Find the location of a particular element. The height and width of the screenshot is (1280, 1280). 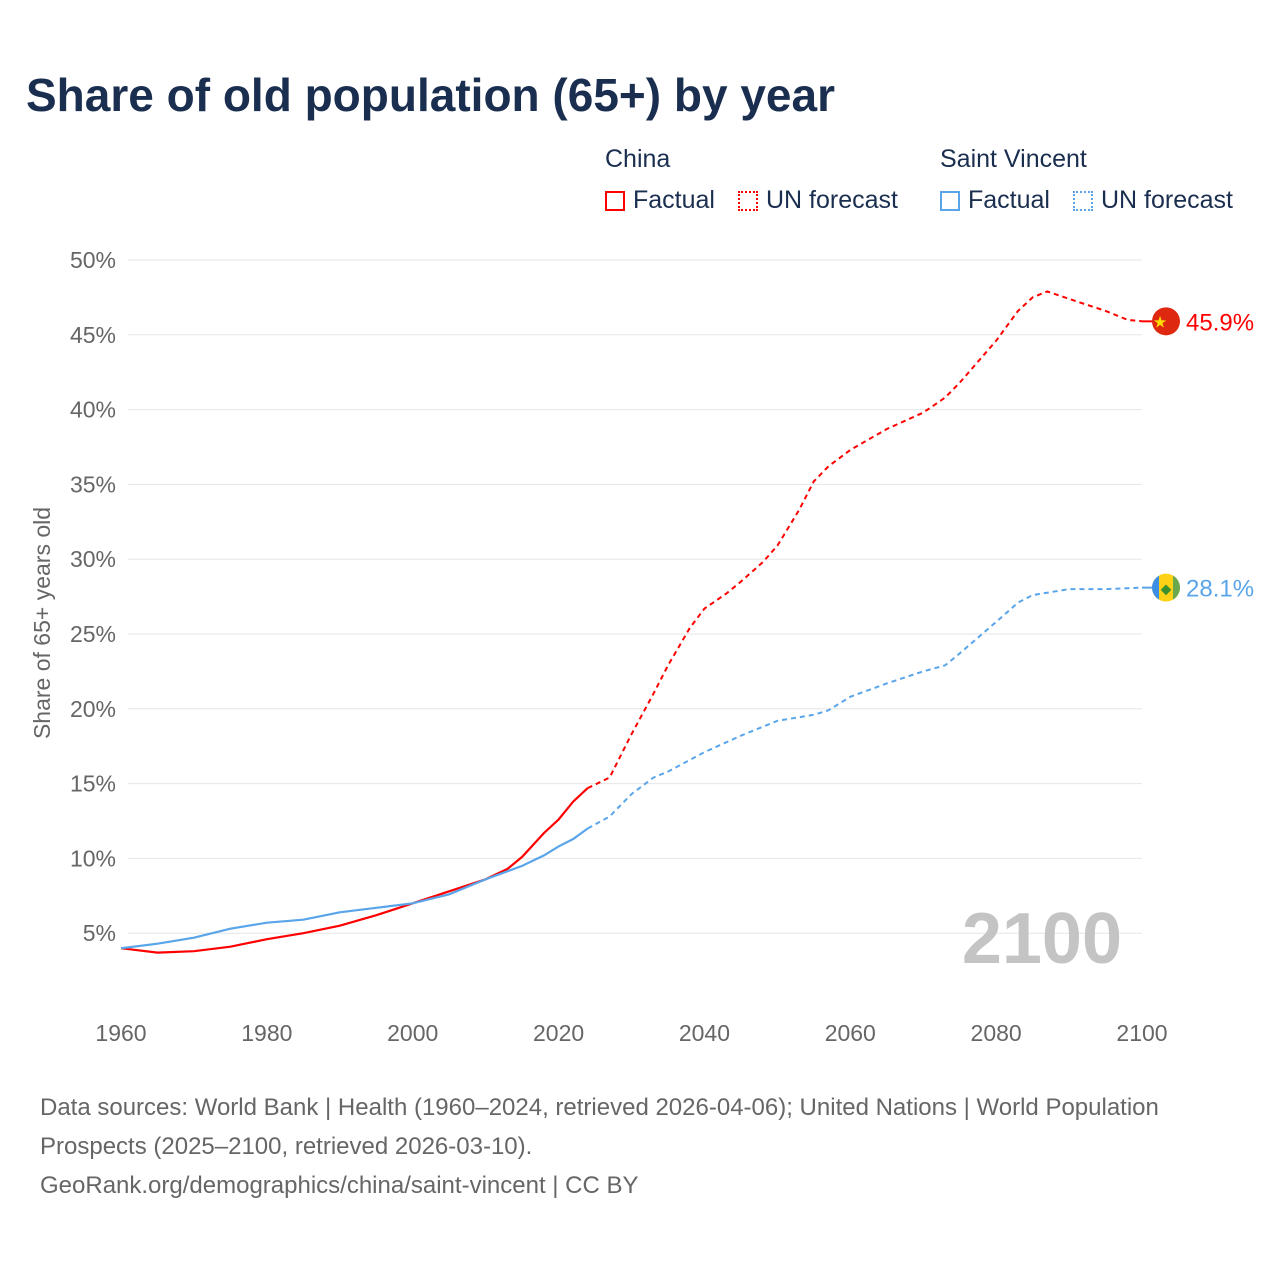

china-flag-icon is located at coordinates (1166, 321).